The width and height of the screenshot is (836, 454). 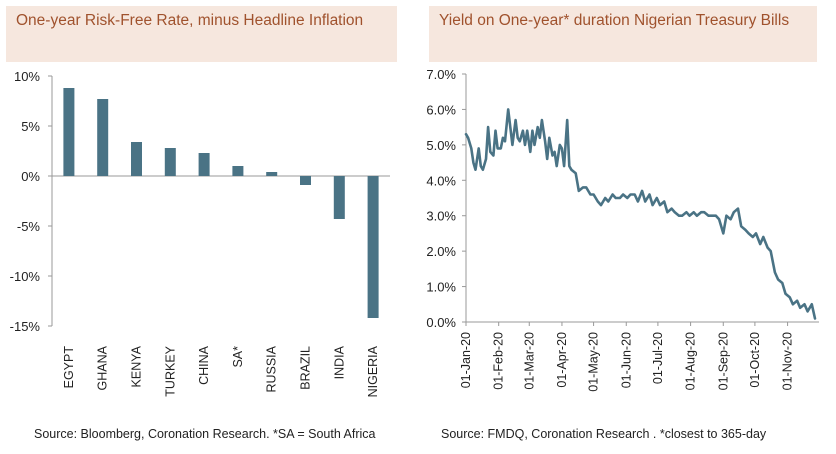 I want to click on line-x-tick-label: 01-Sep-20, so click(x=723, y=361).